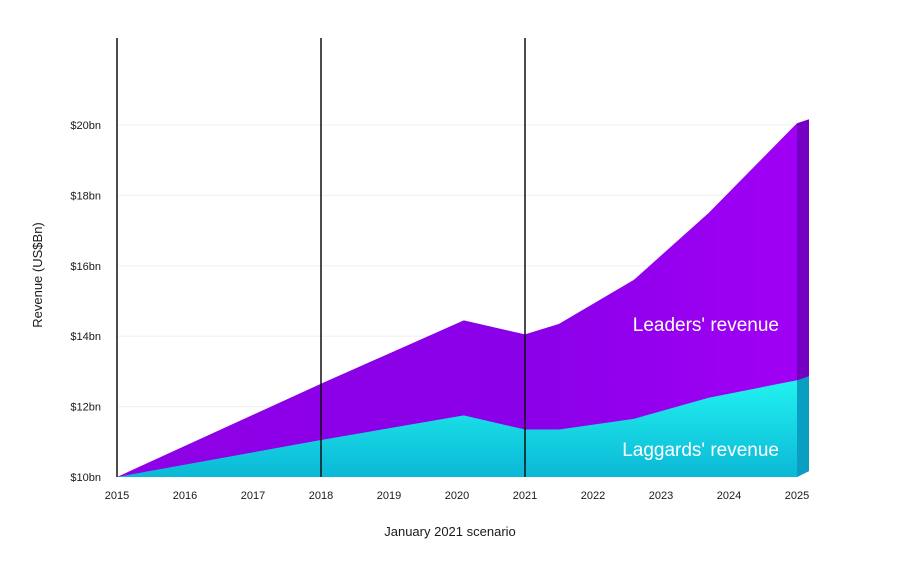  Describe the element at coordinates (85, 196) in the screenshot. I see `y-tick-label: $18bn` at that location.